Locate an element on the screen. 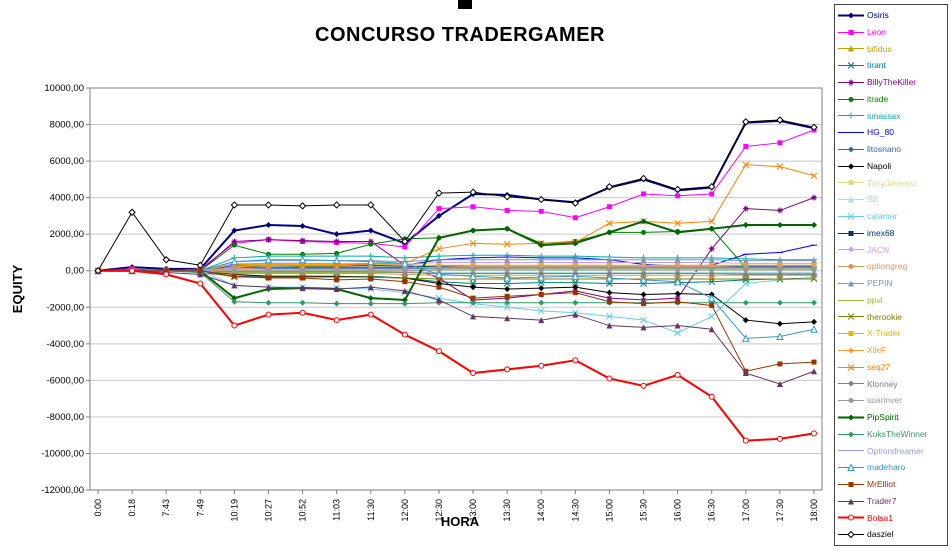 The image size is (951, 551). legend-label-Klonney: Klonney is located at coordinates (882, 383).